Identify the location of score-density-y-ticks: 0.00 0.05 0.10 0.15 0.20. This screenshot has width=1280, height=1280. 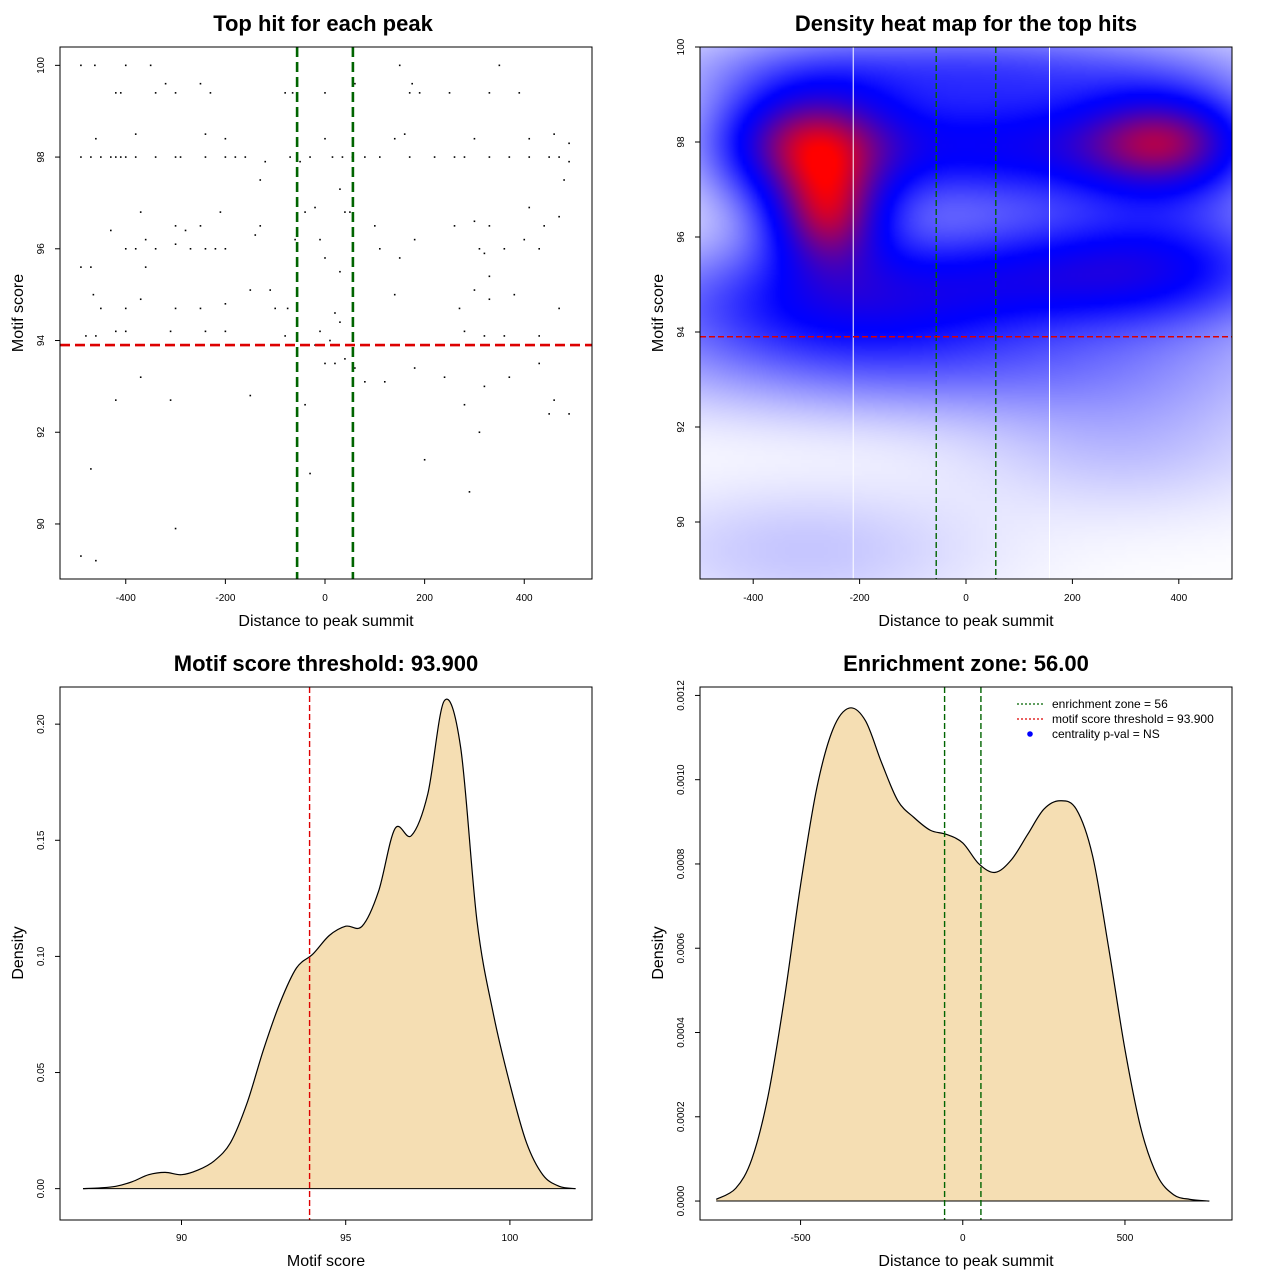
(48, 956).